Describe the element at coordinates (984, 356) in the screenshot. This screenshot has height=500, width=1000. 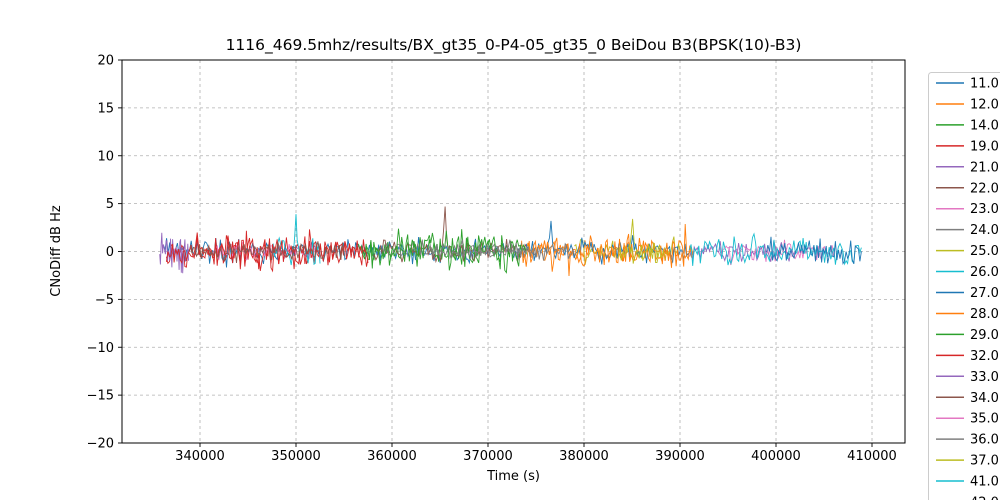
I see `legend-label: 32.0` at that location.